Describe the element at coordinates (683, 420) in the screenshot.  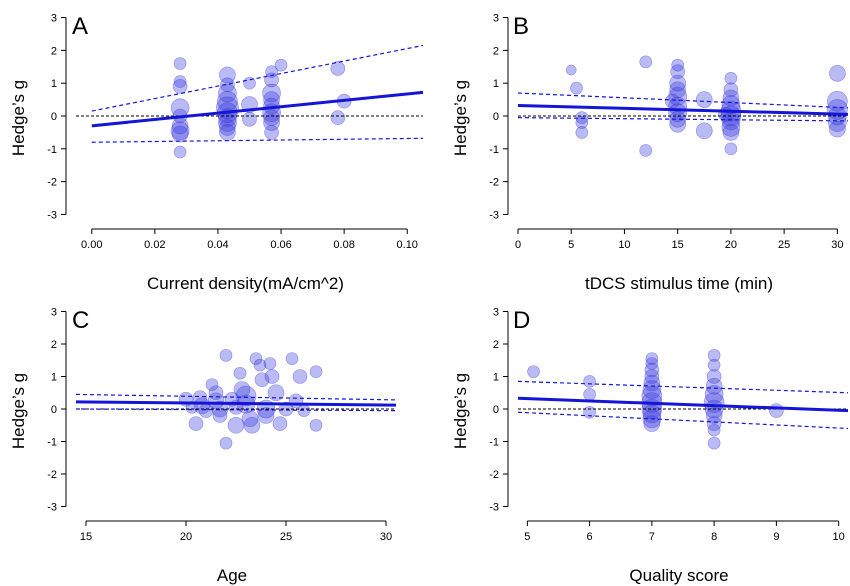
I see `ci-lower-line` at that location.